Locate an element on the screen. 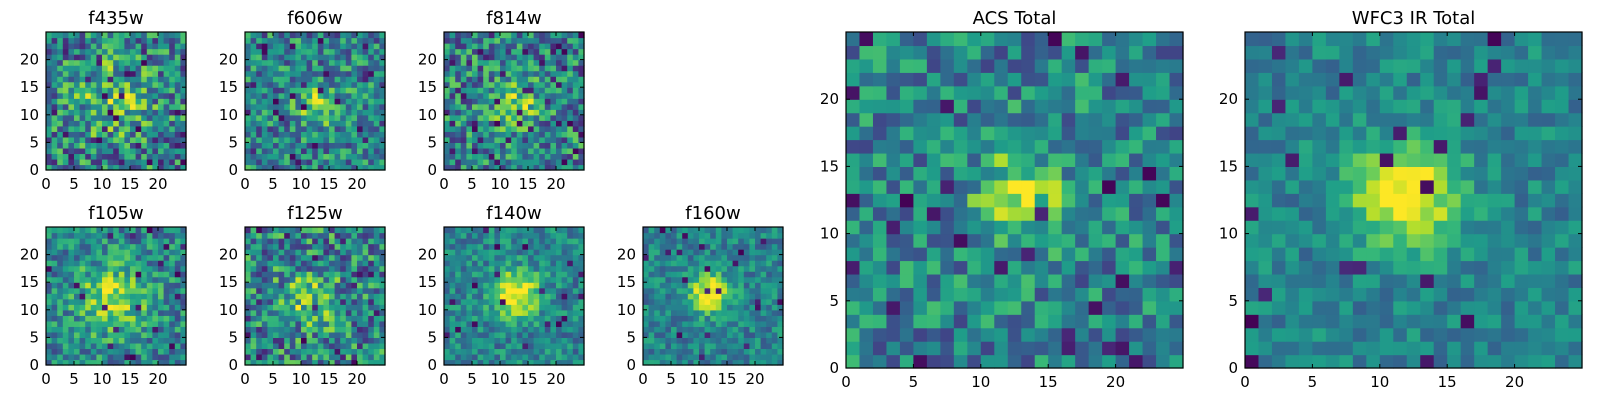  y-tick-label: 20 is located at coordinates (29, 60).